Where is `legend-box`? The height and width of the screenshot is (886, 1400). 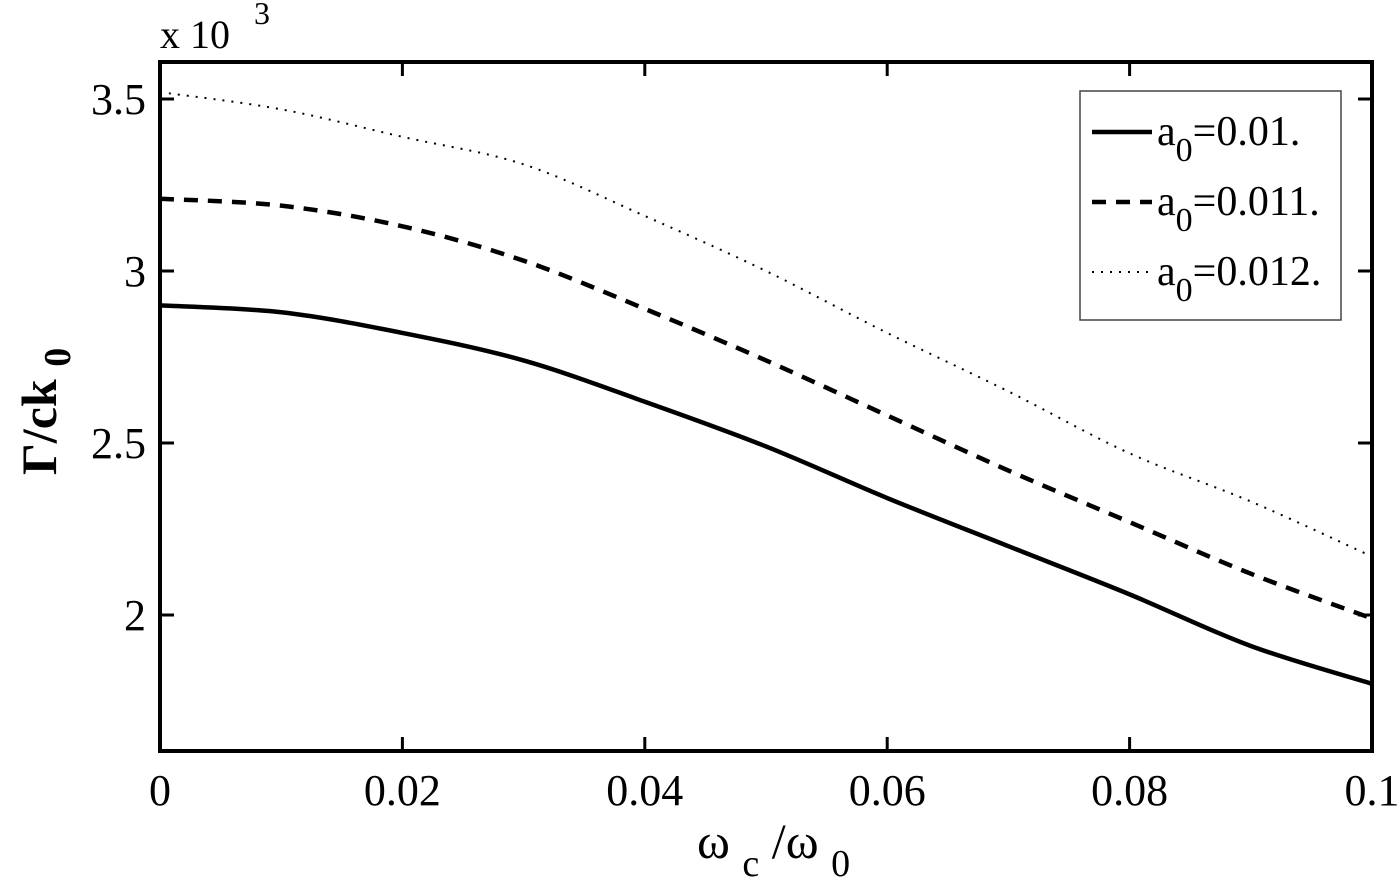 legend-box is located at coordinates (1210, 205).